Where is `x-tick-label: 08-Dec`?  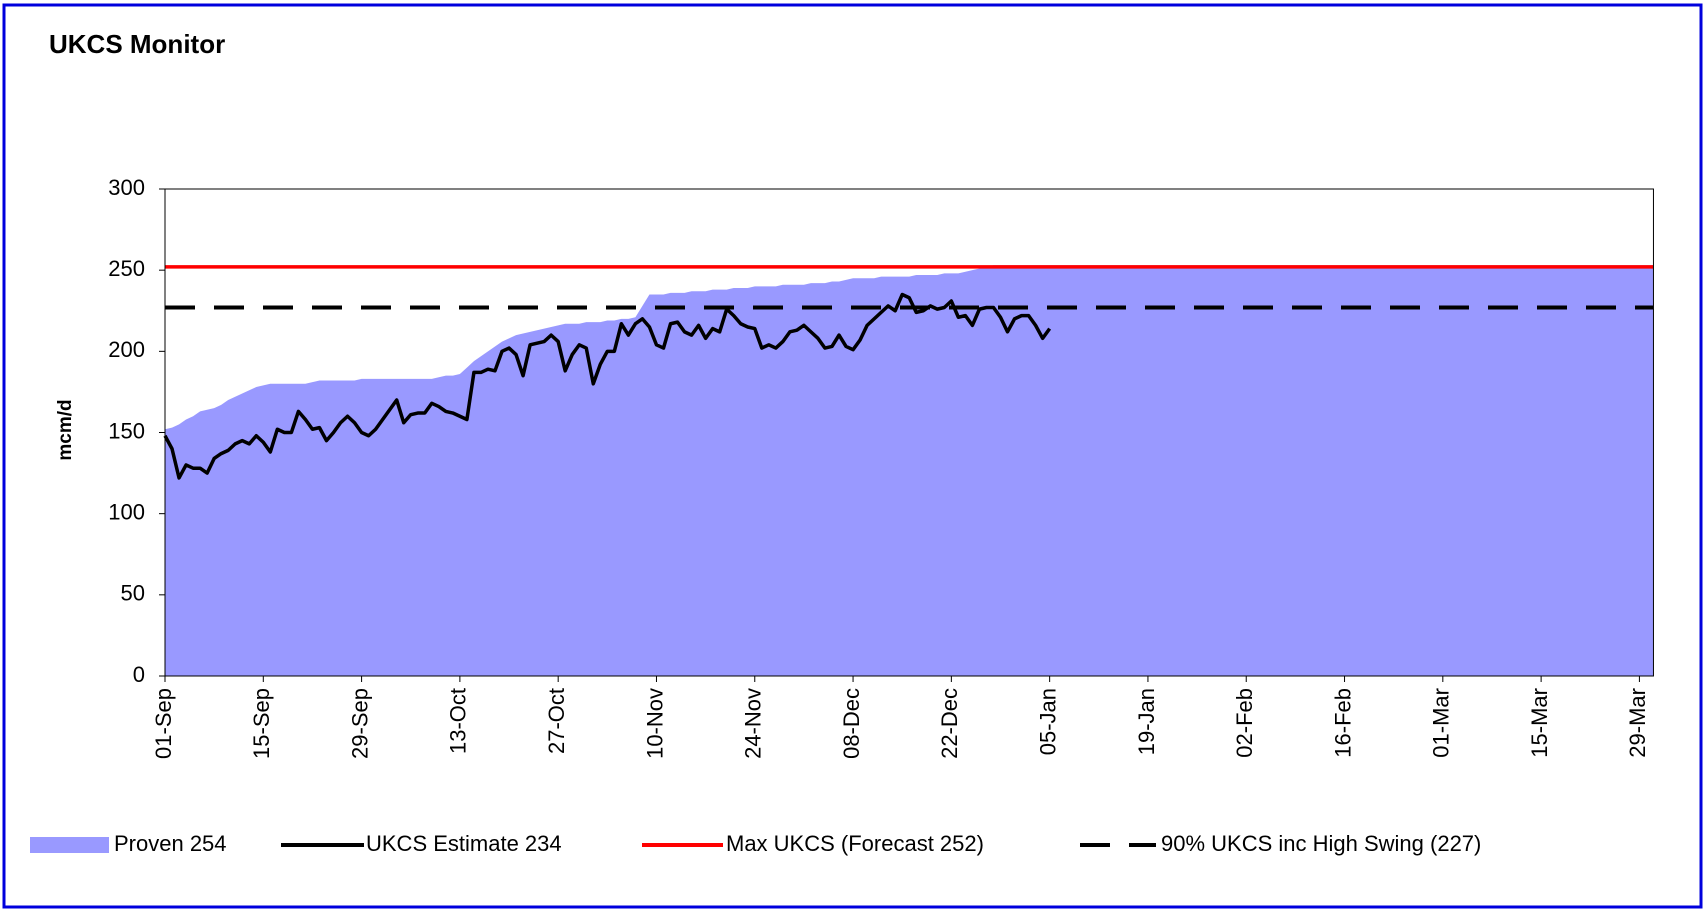 x-tick-label: 08-Dec is located at coordinates (851, 723).